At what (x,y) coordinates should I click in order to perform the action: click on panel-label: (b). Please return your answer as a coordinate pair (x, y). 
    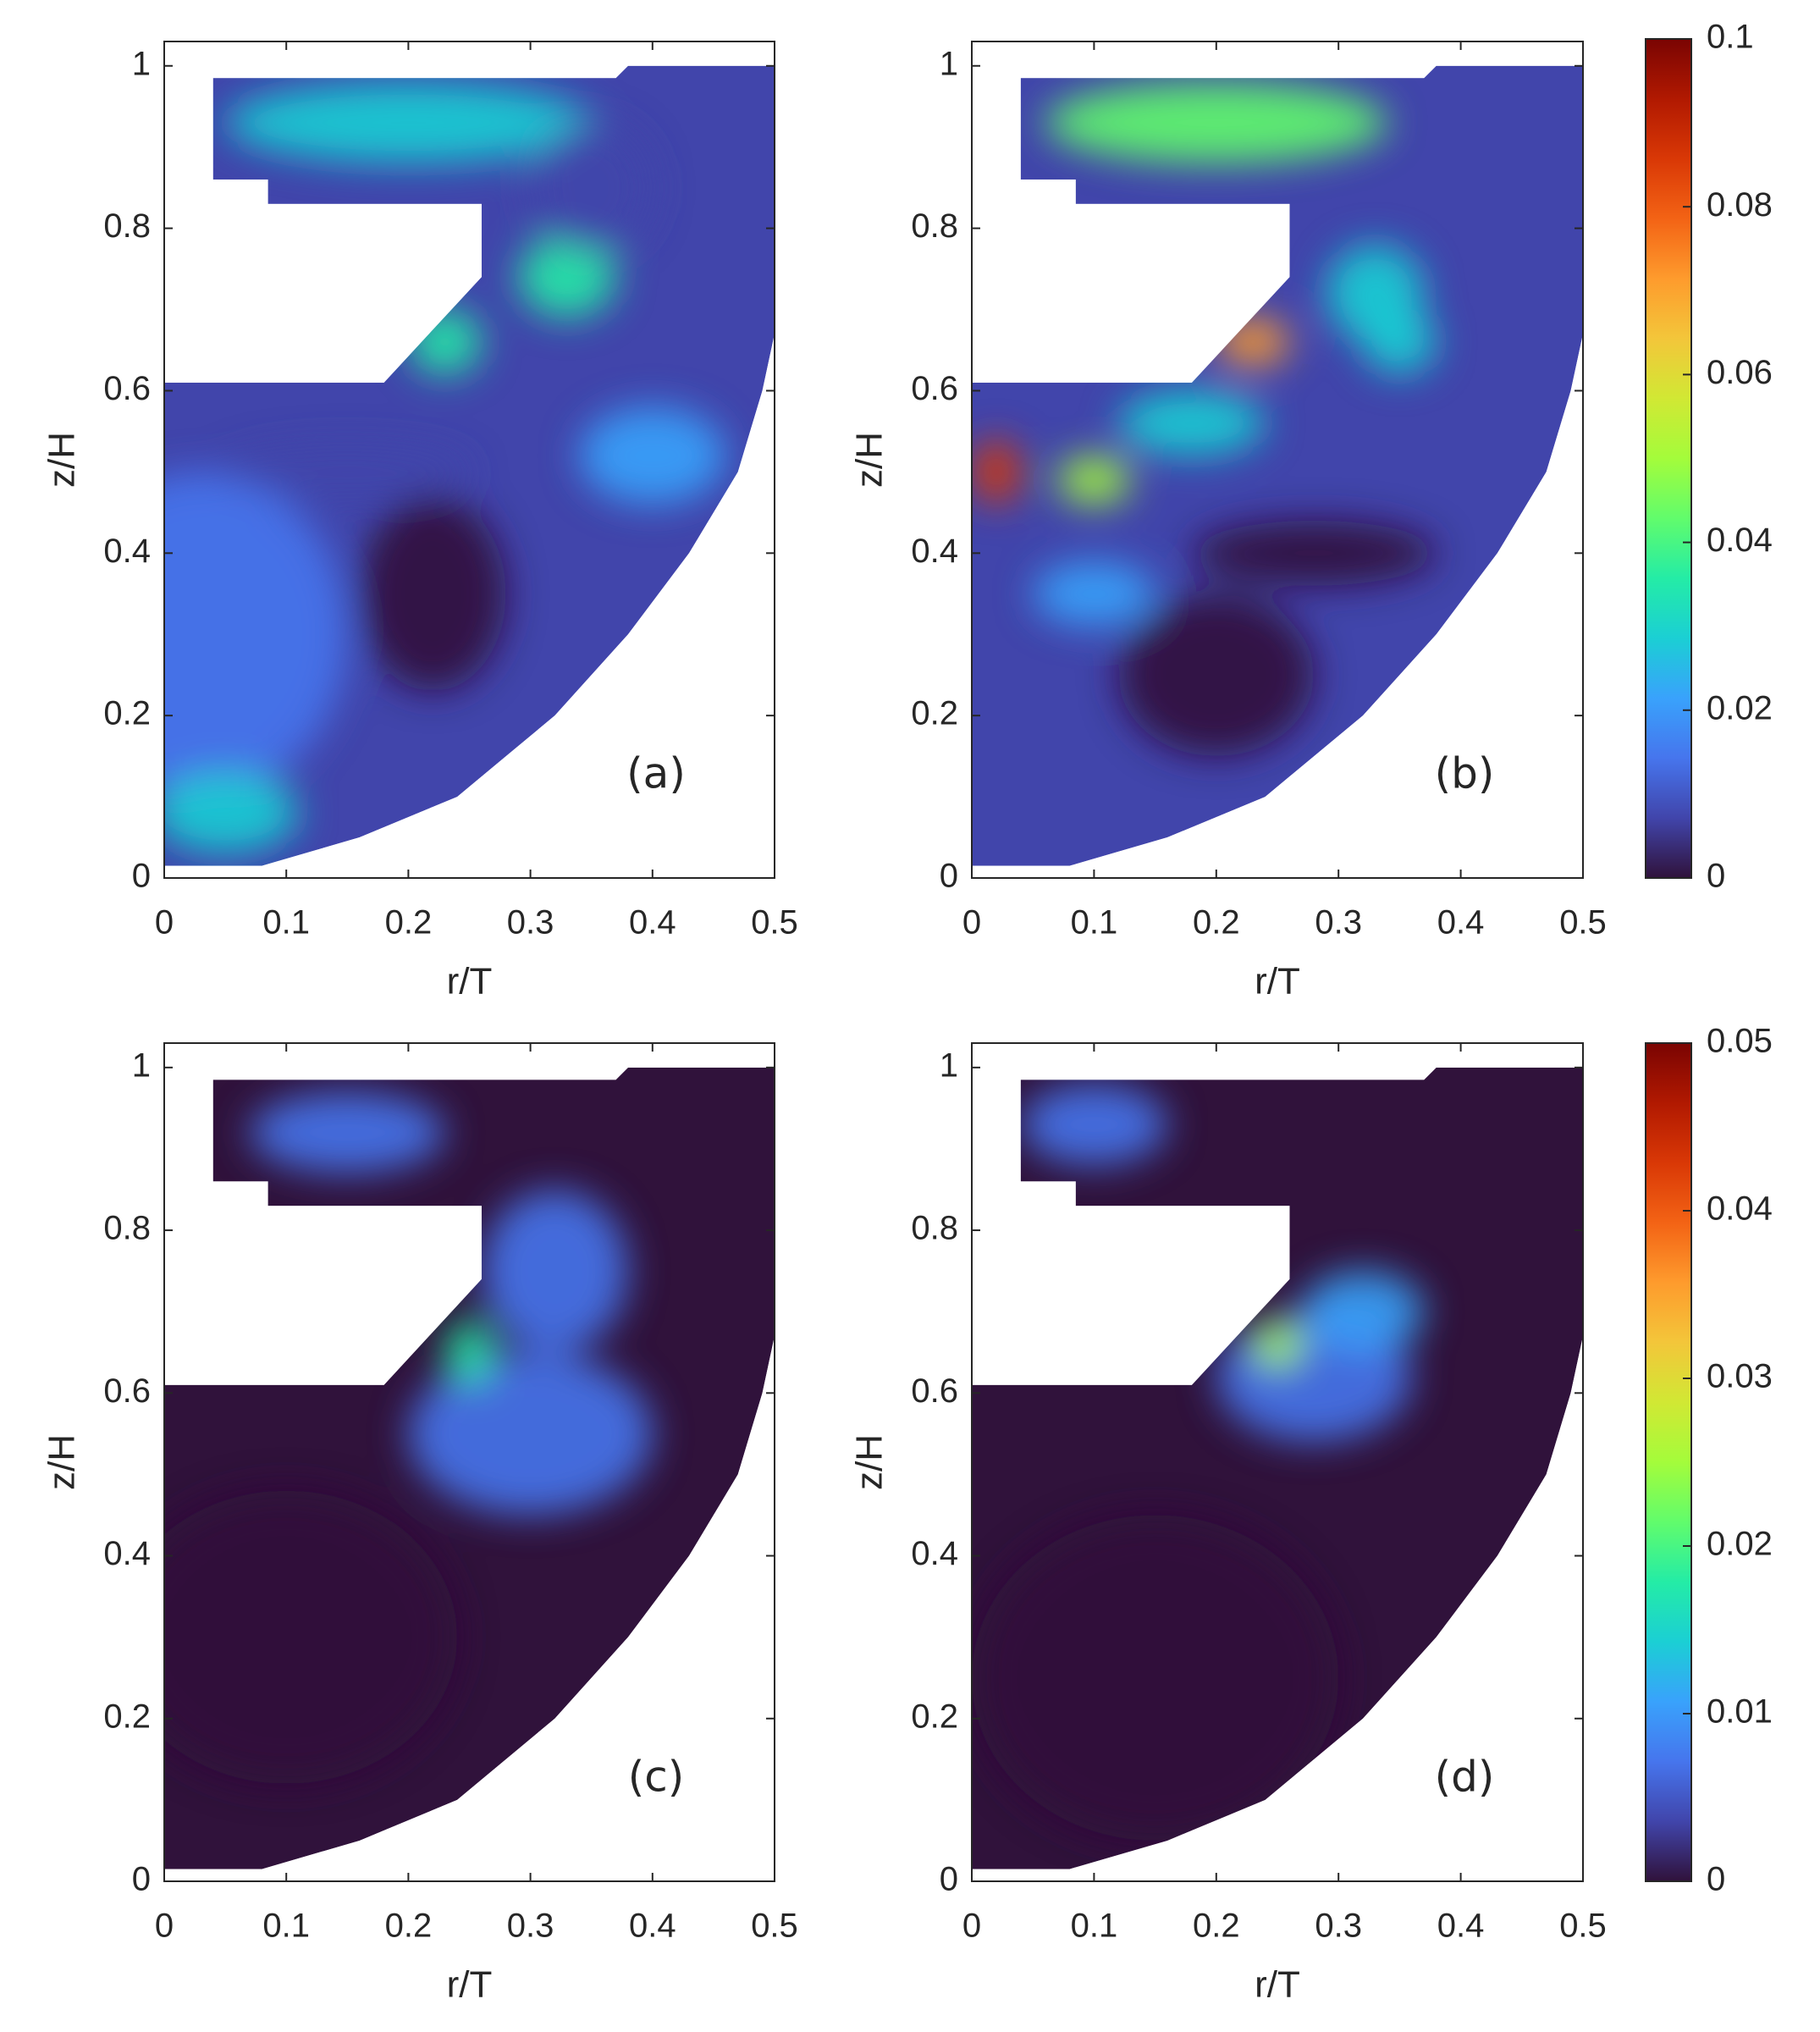
    Looking at the image, I should click on (1465, 773).